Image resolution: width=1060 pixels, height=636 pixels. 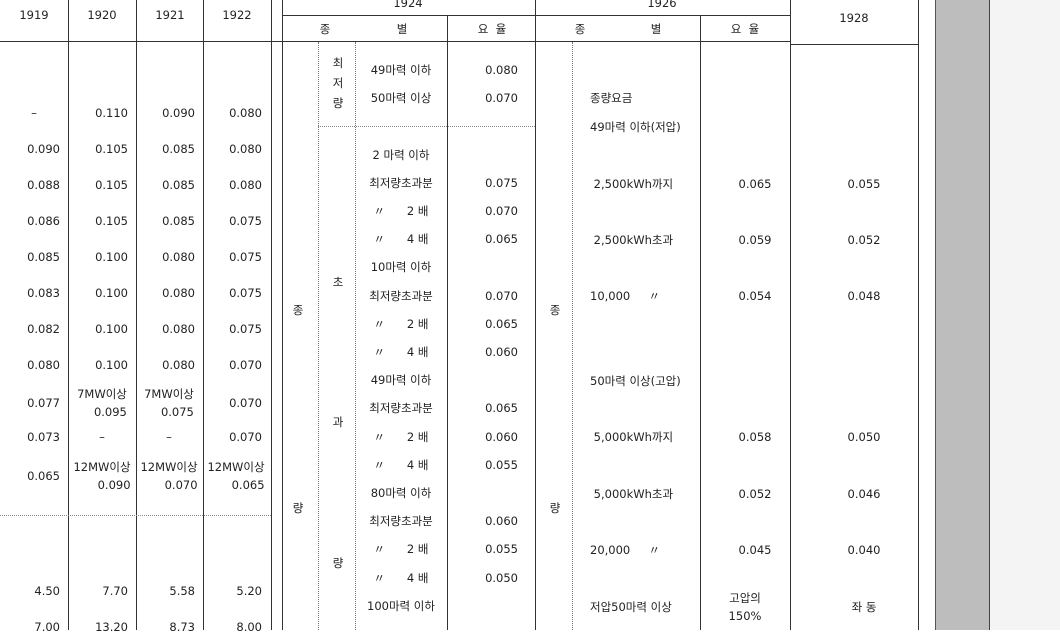 What do you see at coordinates (236, 476) in the screenshot?
I see `rate-cell: 12MW이상 0.065` at bounding box center [236, 476].